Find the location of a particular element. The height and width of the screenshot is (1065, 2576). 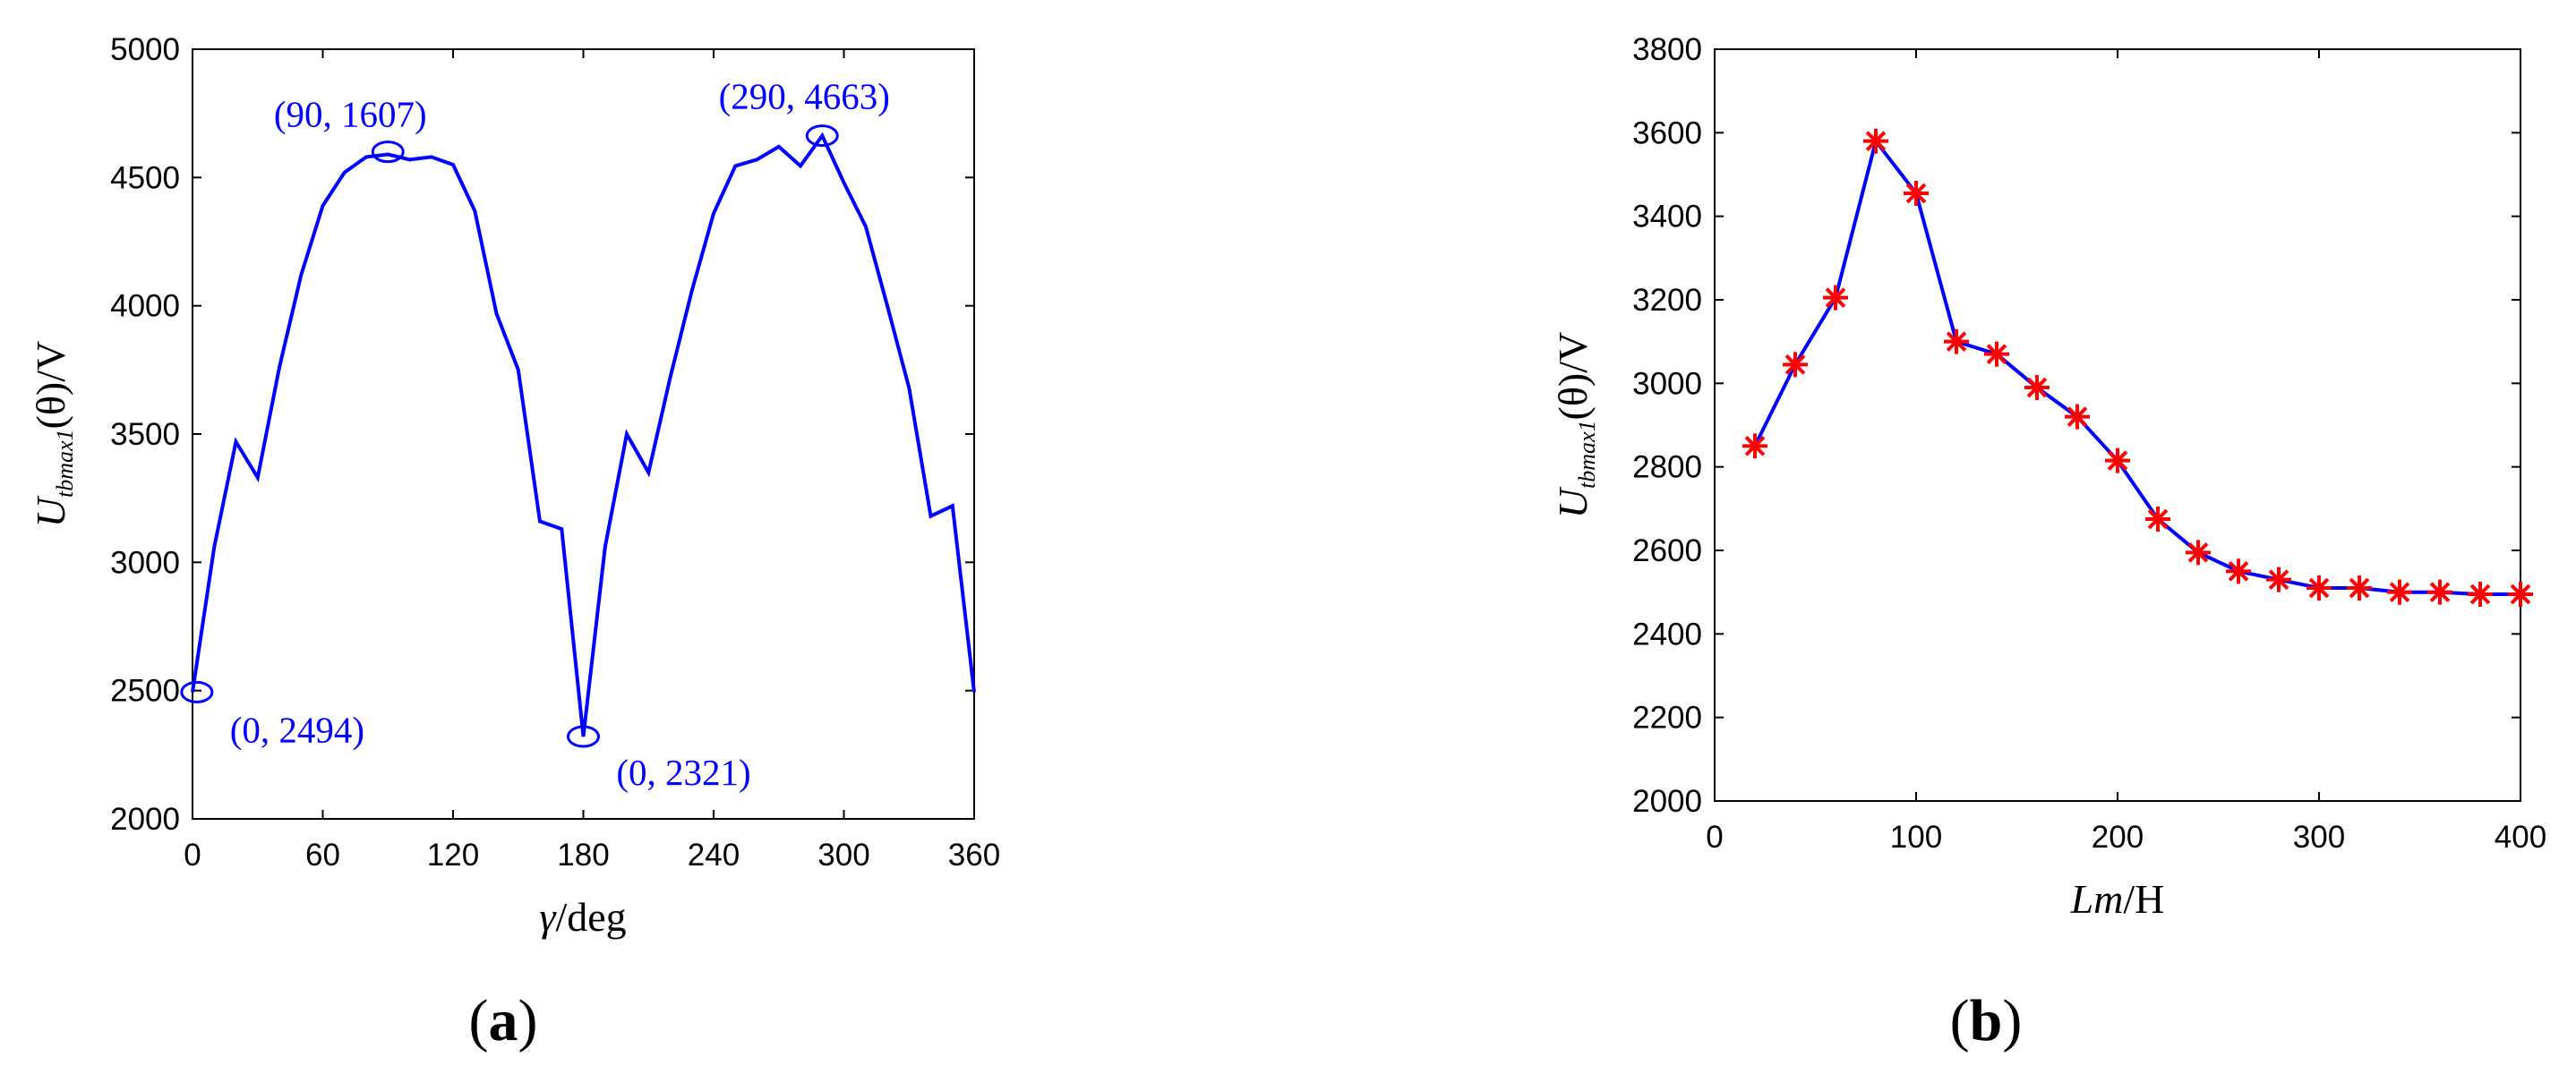

y-tick-label: 3400 is located at coordinates (1667, 217).